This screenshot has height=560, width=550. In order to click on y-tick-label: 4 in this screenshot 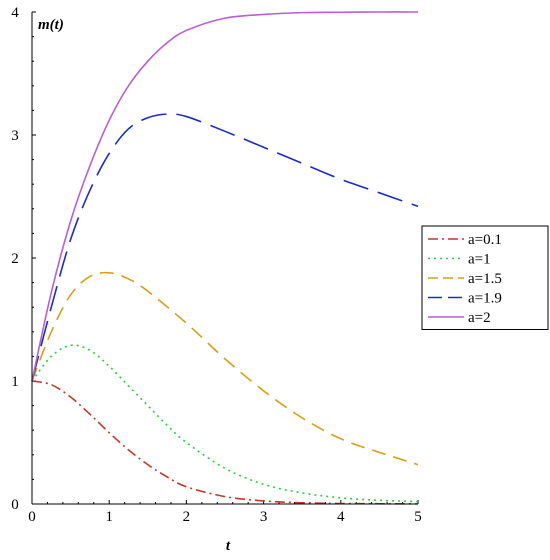, I will do `click(15, 13)`.